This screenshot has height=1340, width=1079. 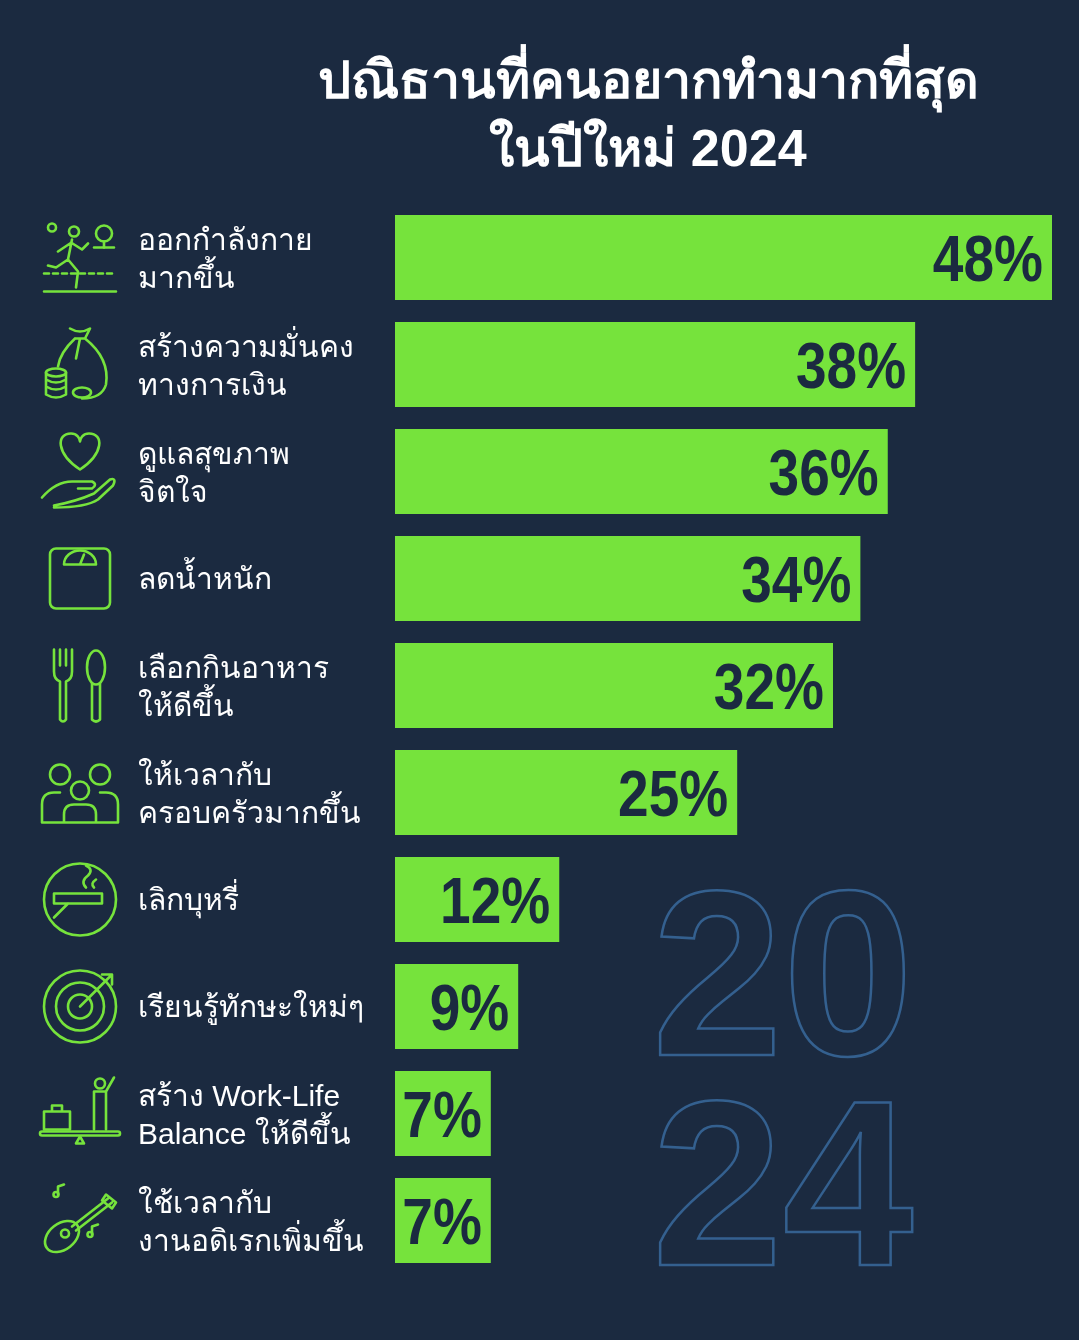 What do you see at coordinates (251, 1007) in the screenshot?
I see `y-tick-label: เรียนรู้ทักษะใหม่ๆ` at bounding box center [251, 1007].